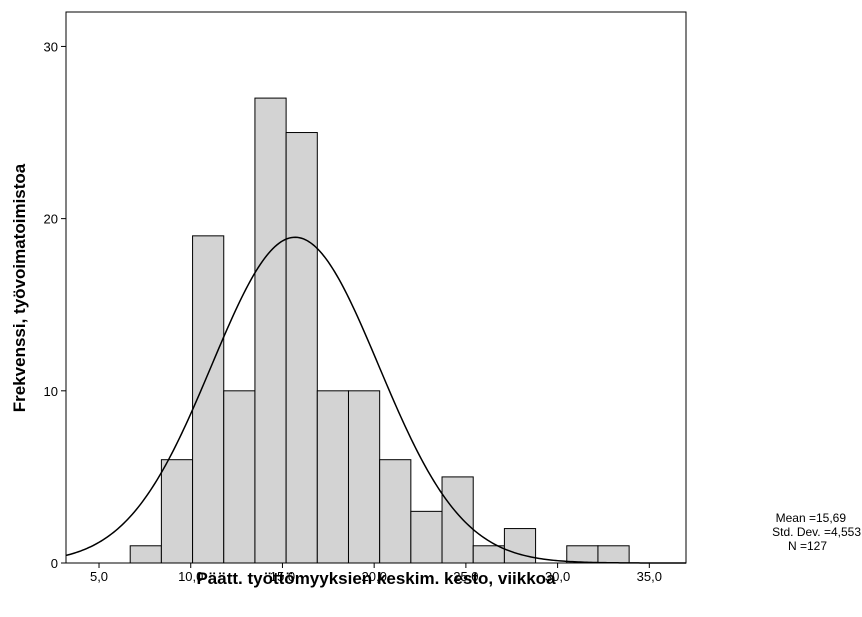  I want to click on stats-legend: Mean =15,69 Std. Dev. =4,553 N =127, so click(816, 532).